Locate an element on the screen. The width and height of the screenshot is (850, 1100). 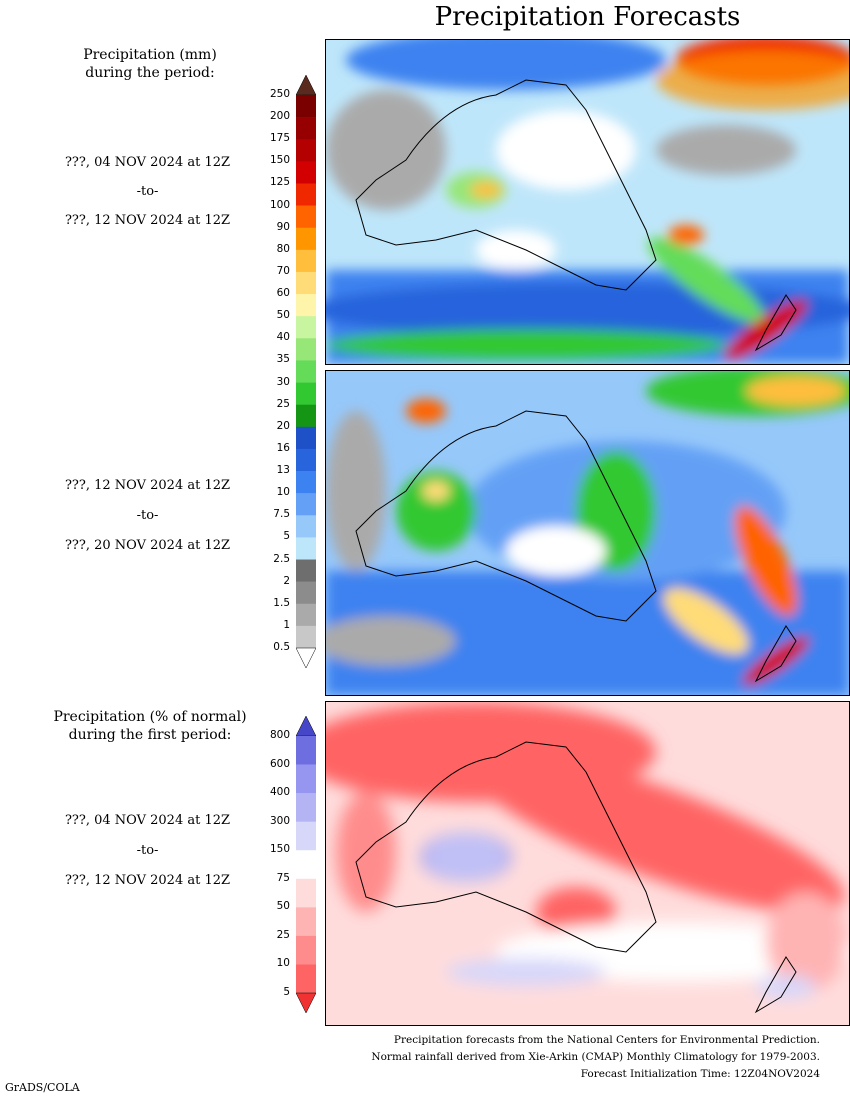
precip-colorbar-tick-label: 90 is located at coordinates (283, 226).